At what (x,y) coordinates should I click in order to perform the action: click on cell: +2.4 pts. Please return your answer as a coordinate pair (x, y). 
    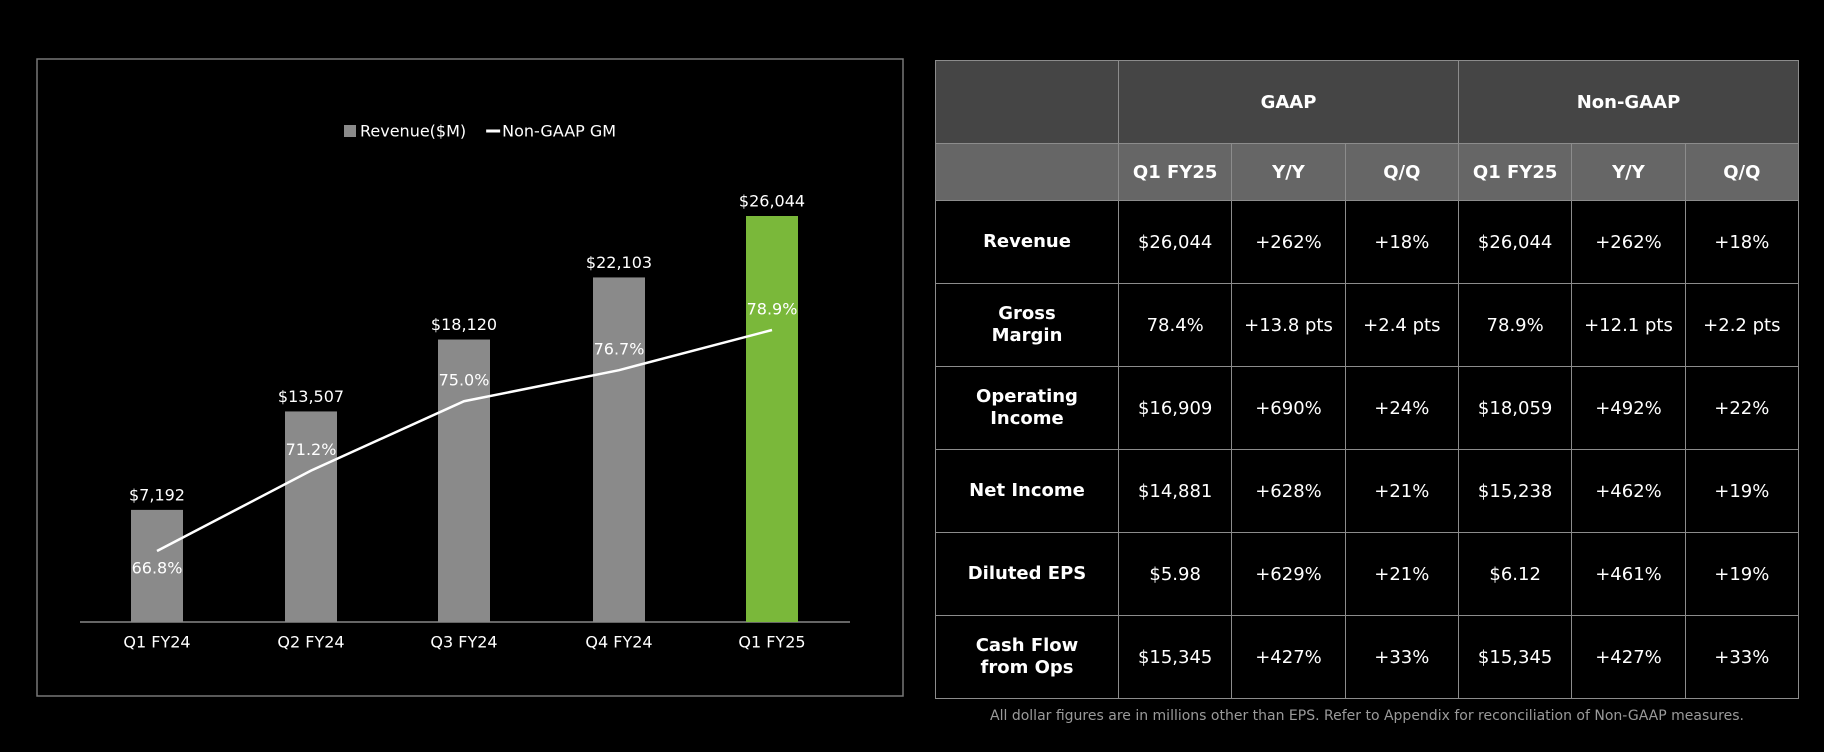
    Looking at the image, I should click on (1401, 325).